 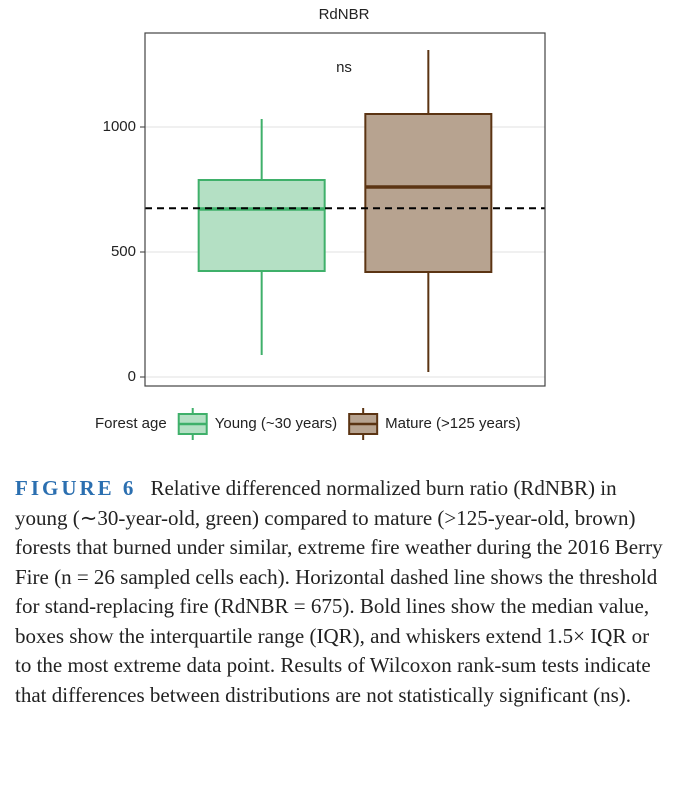 What do you see at coordinates (119, 126) in the screenshot?
I see `y-tick-label: 1000` at bounding box center [119, 126].